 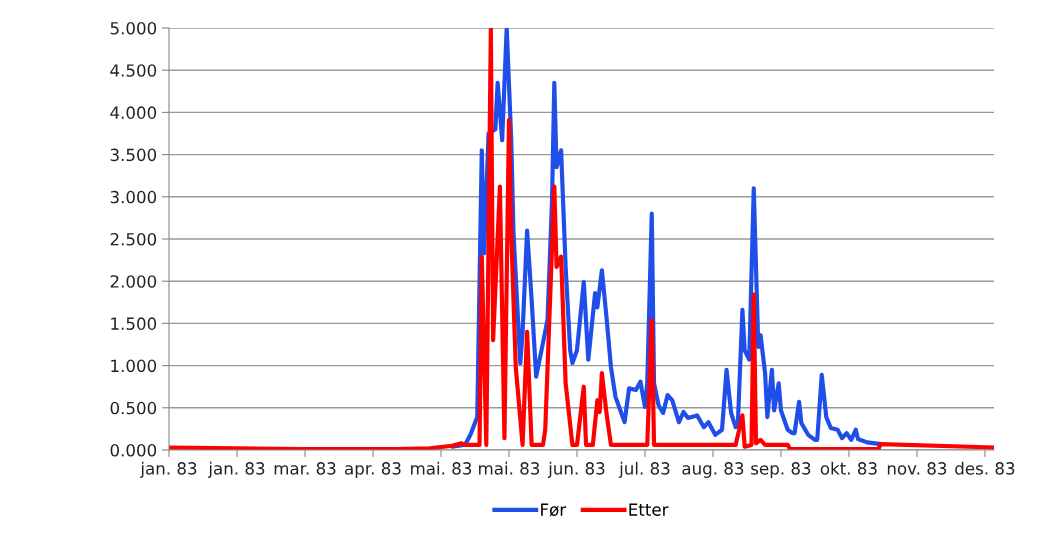 What do you see at coordinates (133, 155) in the screenshot?
I see `y-tick-label: 3.500` at bounding box center [133, 155].